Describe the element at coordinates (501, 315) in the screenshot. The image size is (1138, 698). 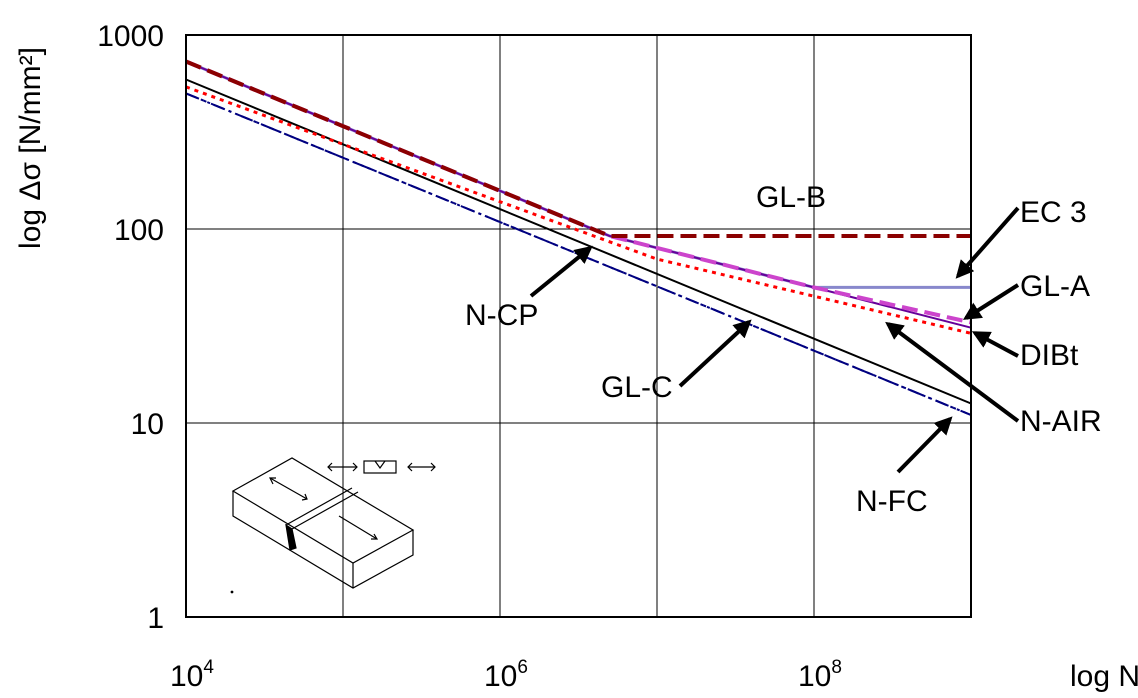
I see `annotation-n-cp: N-CP` at that location.